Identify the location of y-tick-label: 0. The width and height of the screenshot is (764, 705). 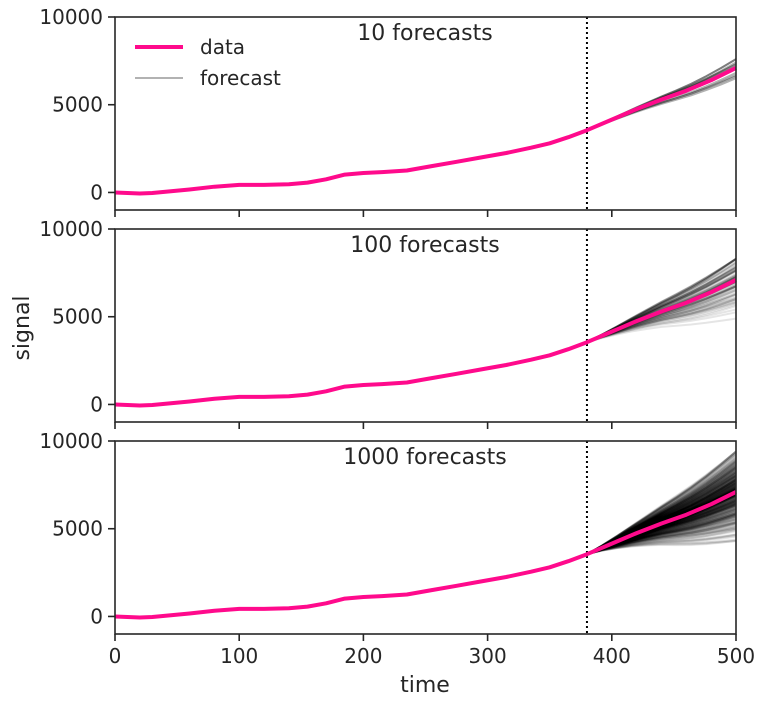
(96, 192).